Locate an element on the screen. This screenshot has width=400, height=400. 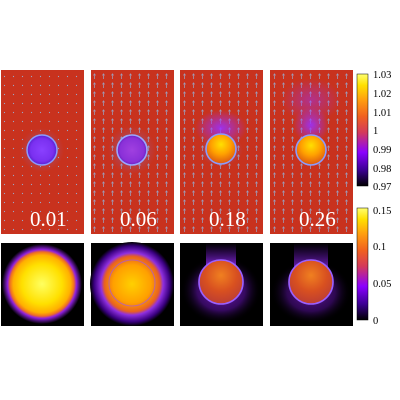
time-label-1: 0.01 is located at coordinates (48, 219).